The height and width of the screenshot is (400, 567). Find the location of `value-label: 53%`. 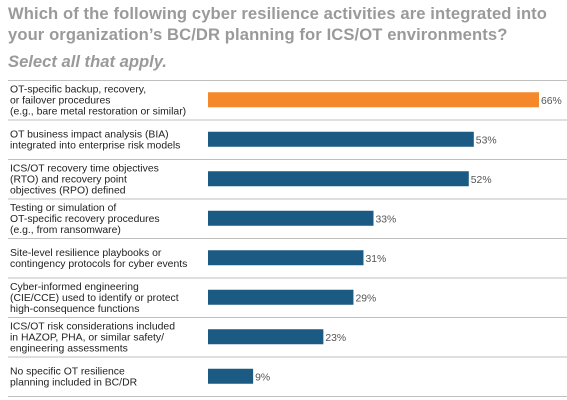

value-label: 53% is located at coordinates (486, 140).